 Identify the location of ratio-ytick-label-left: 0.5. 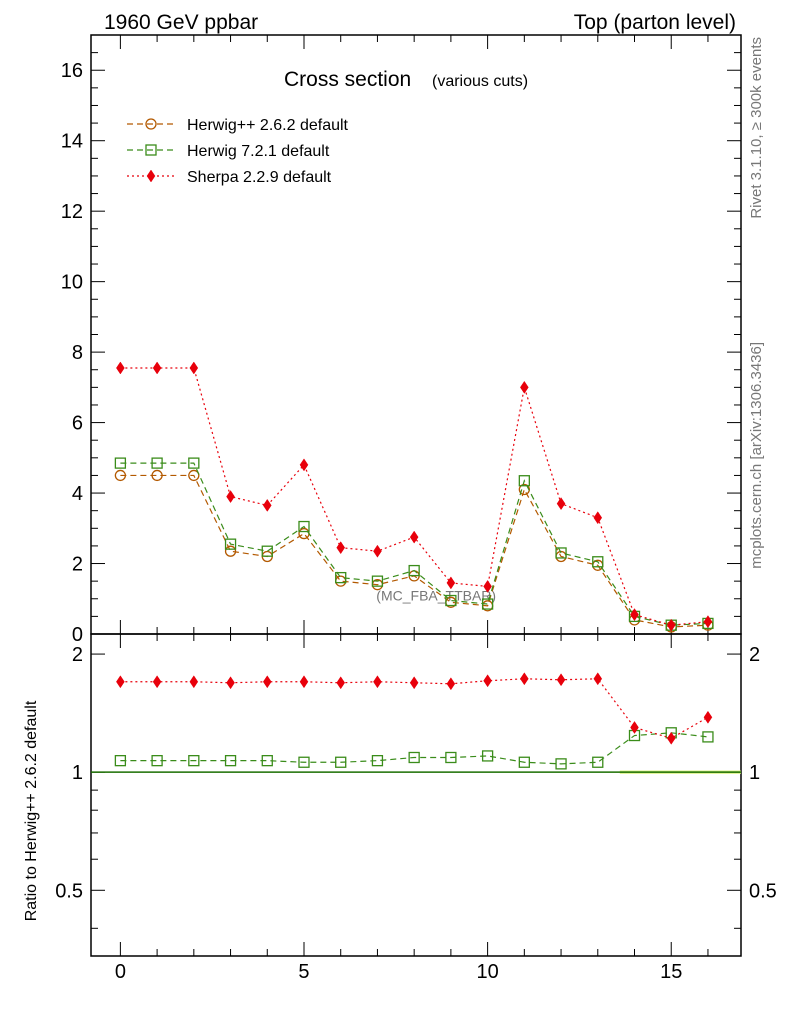
(69, 891).